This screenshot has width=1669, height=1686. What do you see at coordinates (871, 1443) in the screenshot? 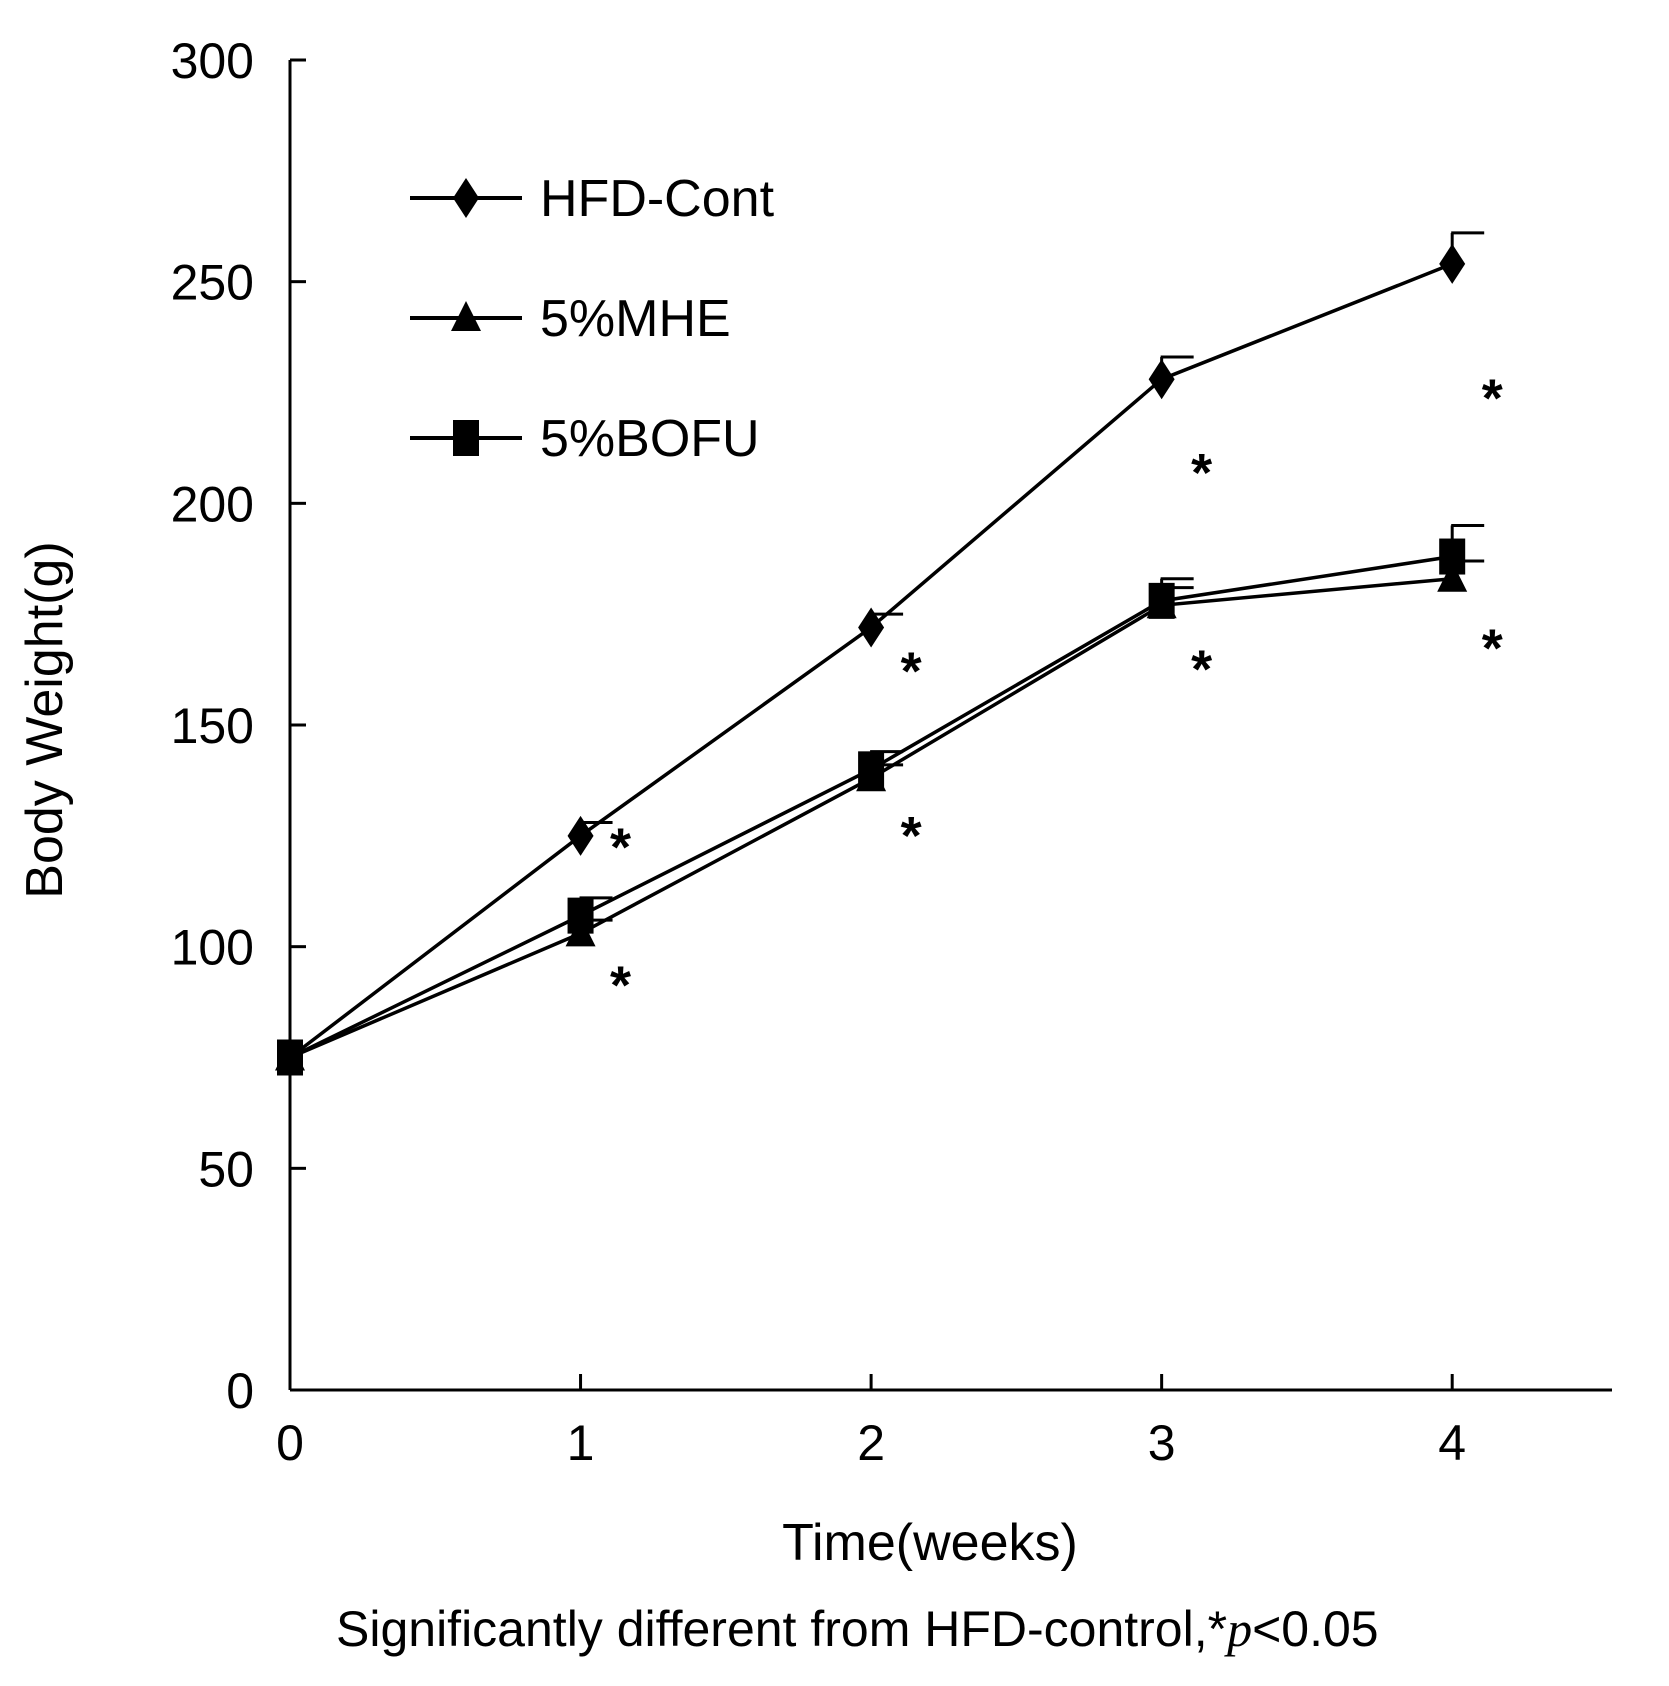
I see `x-tick-label: 2` at bounding box center [871, 1443].